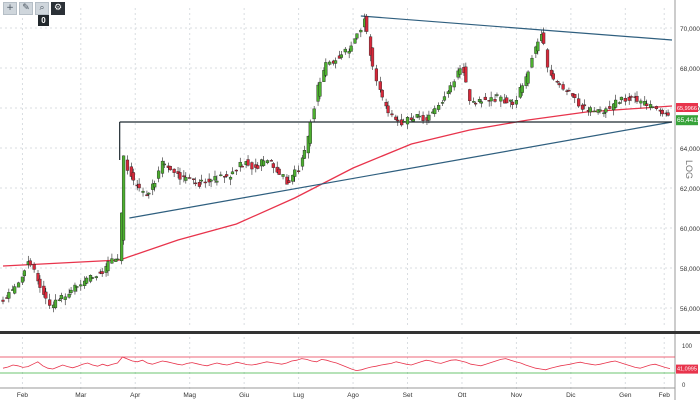  Describe the element at coordinates (10, 8) in the screenshot. I see `plus-icon: +` at that location.